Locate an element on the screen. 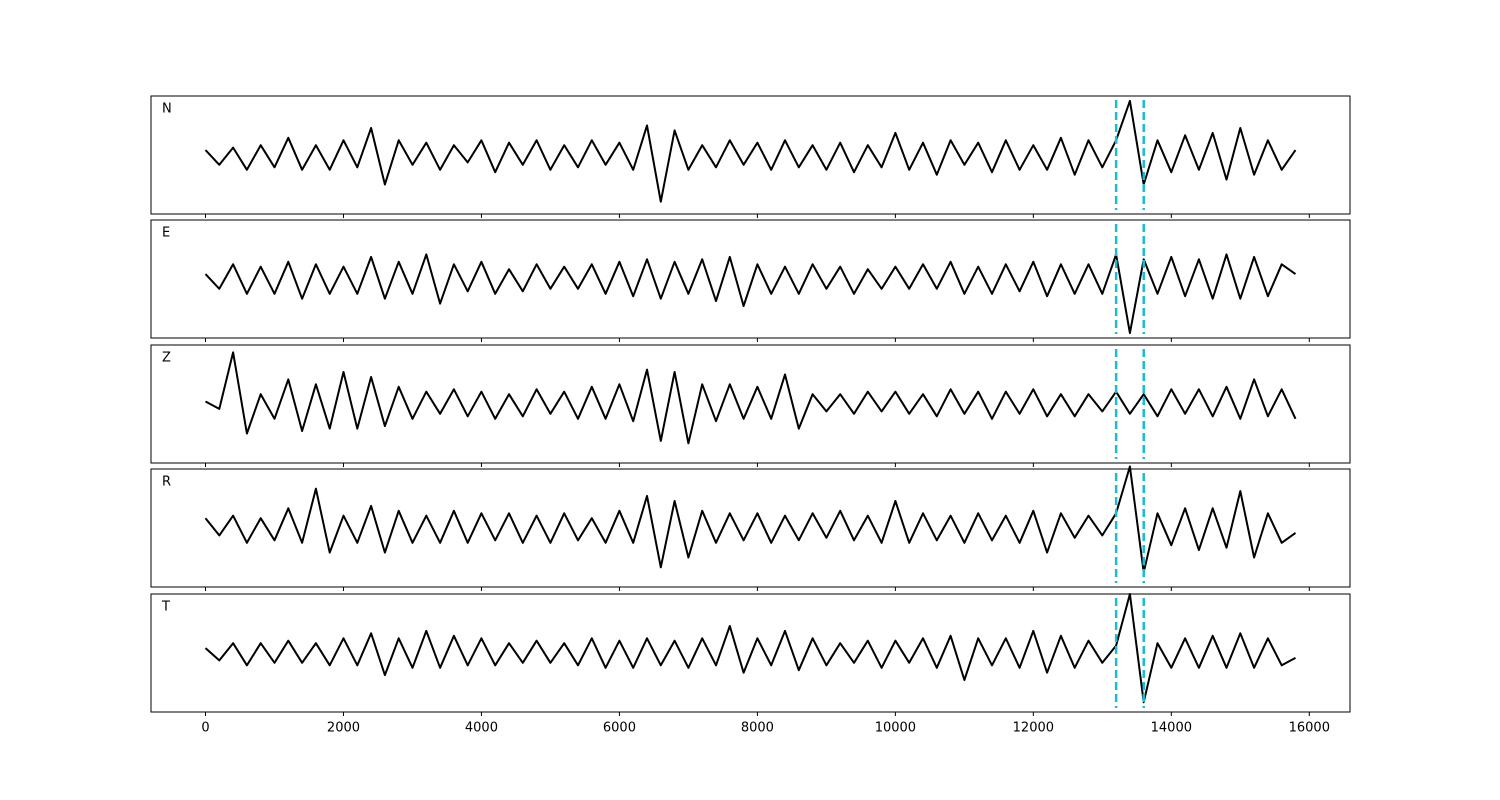  x-tick-label: 10000 is located at coordinates (895, 728).